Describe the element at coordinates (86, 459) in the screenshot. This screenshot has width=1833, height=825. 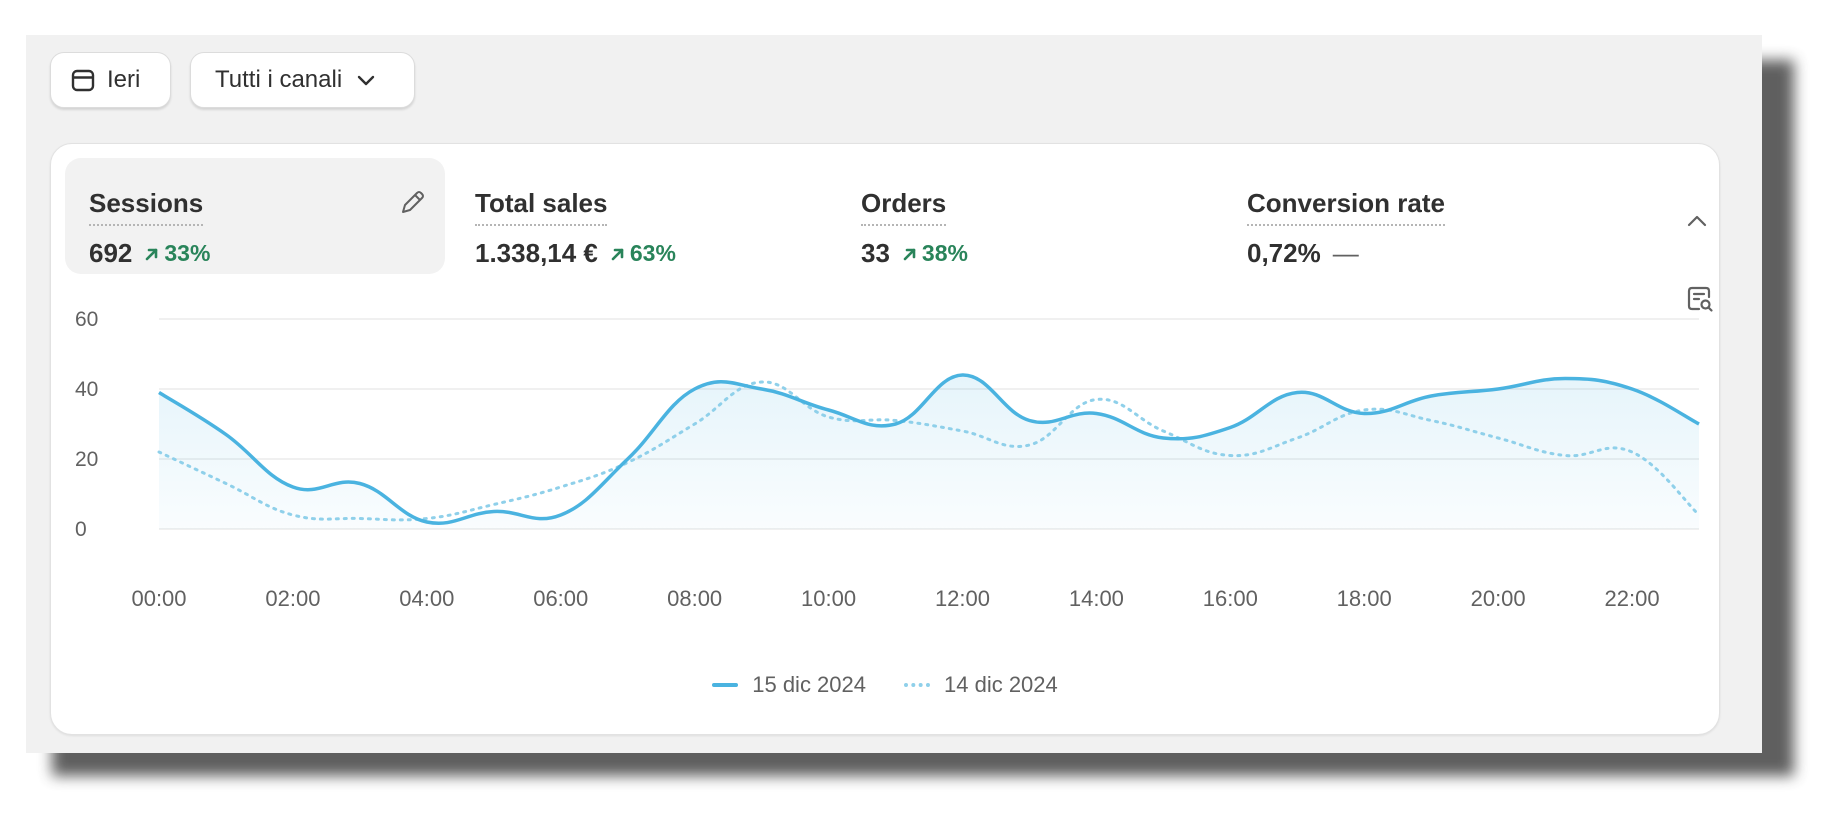
I see `y-tick-label: 20` at that location.